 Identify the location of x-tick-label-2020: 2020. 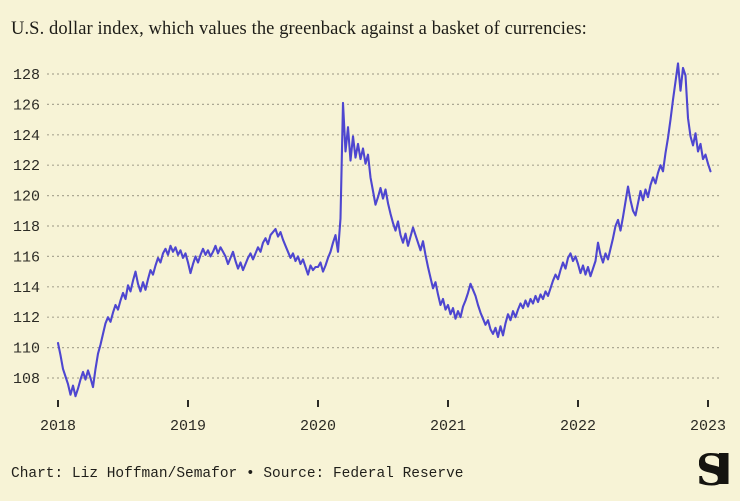
(318, 426).